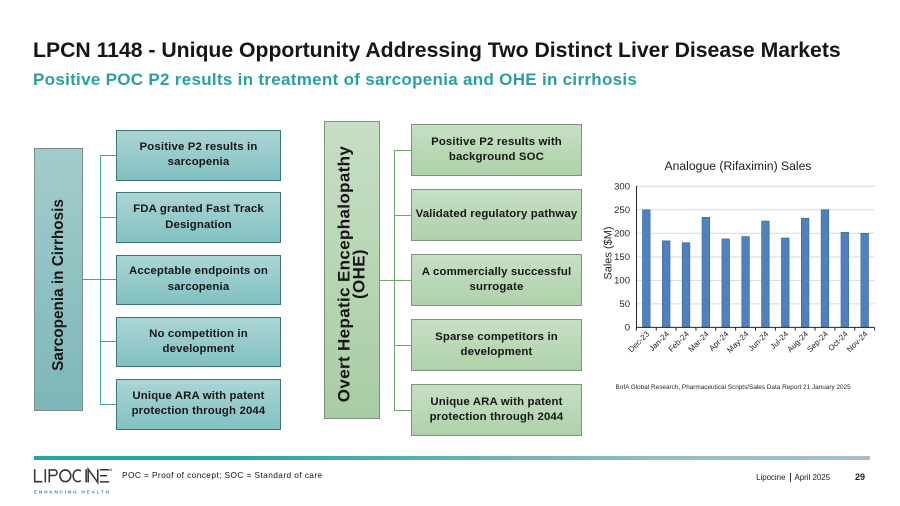 Image resolution: width=900 pixels, height=506 pixels. What do you see at coordinates (624, 304) in the screenshot?
I see `svg-text: 50` at bounding box center [624, 304].